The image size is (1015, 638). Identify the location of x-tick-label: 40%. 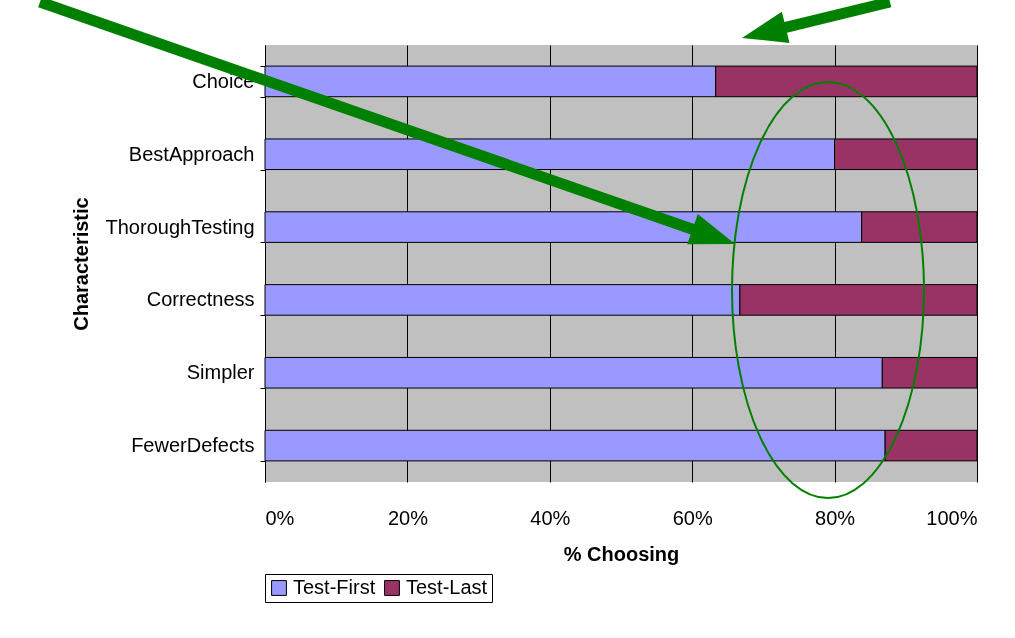
(550, 517).